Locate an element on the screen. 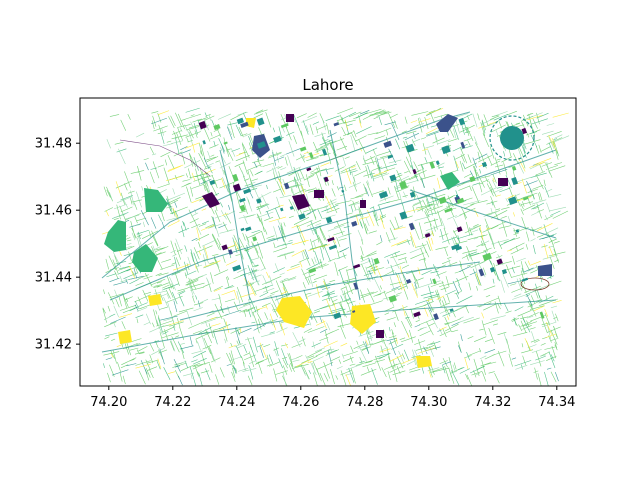  y-tick-label: 31.44 is located at coordinates (53, 278).